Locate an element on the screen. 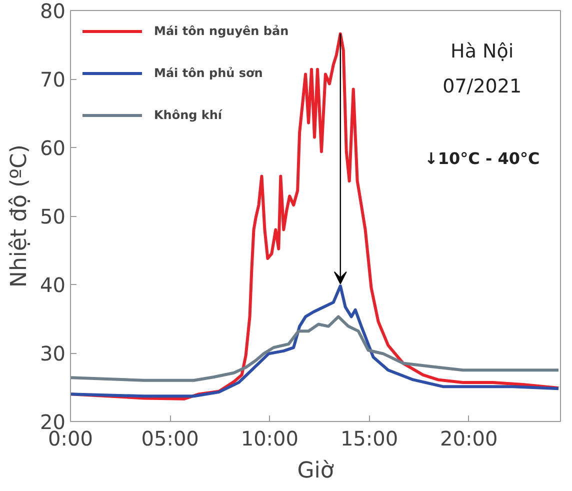 The height and width of the screenshot is (491, 572). y-tick-label: 40 is located at coordinates (53, 285).